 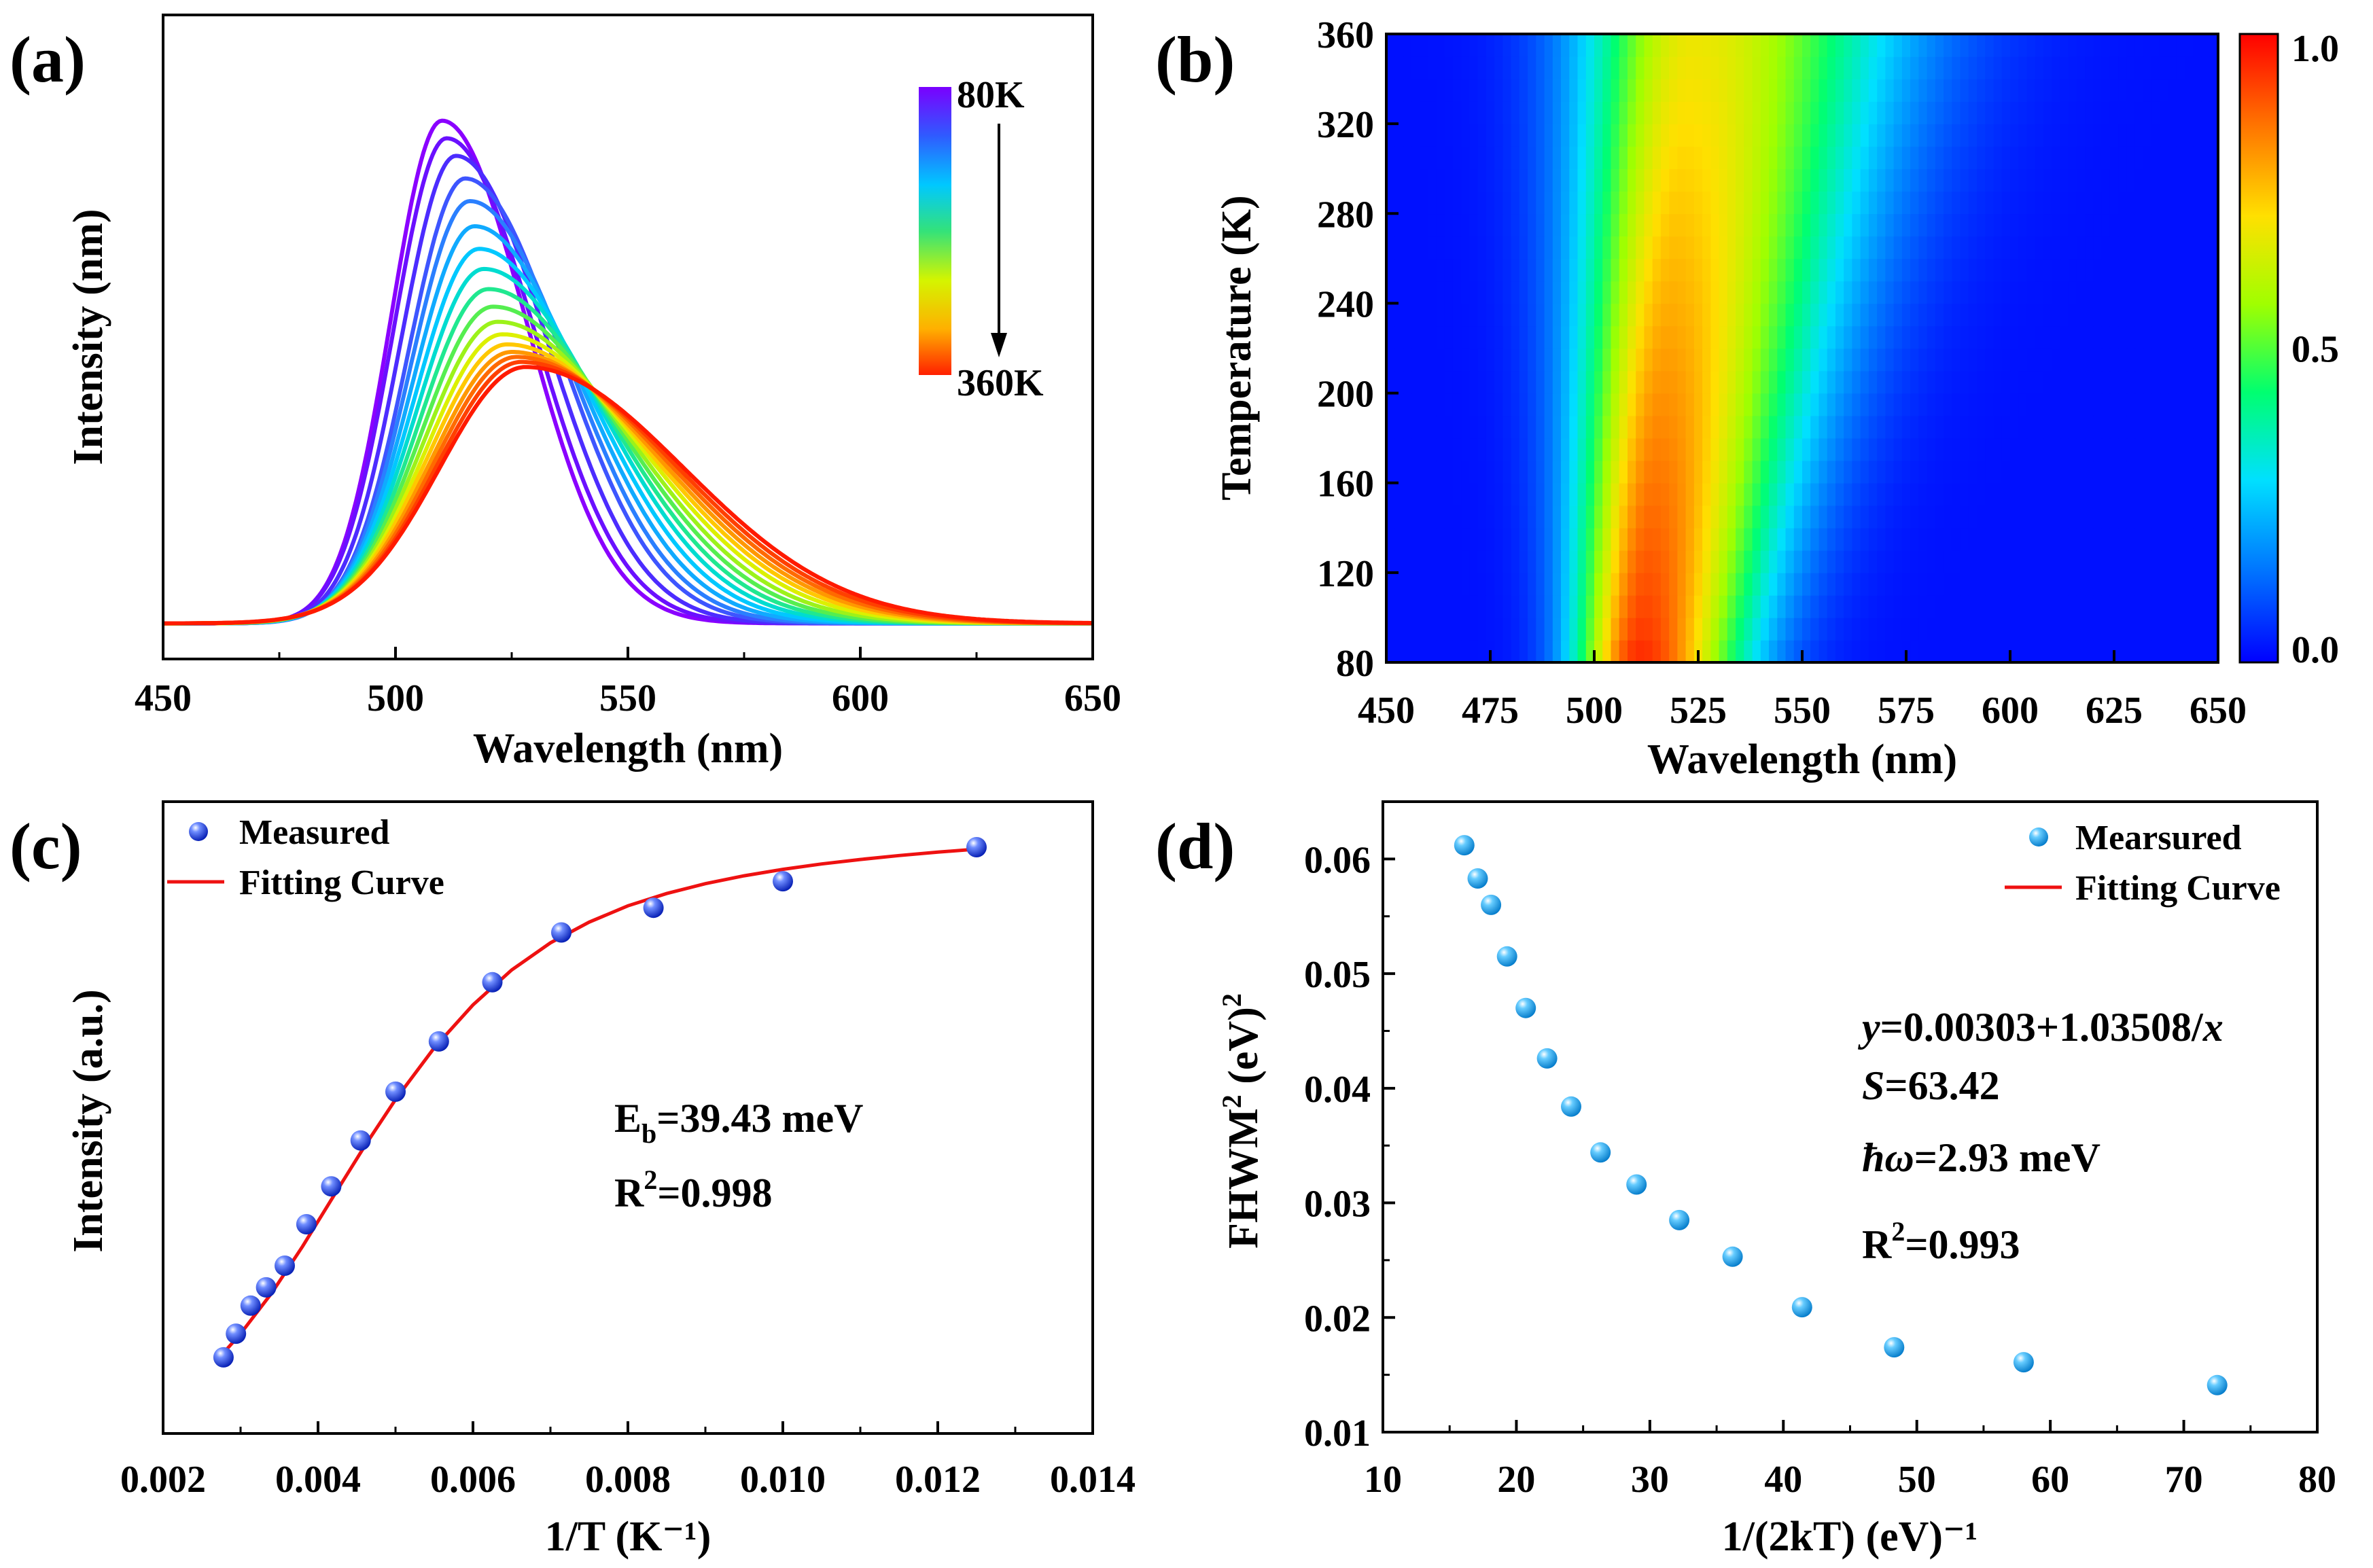 I want to click on panel-a-x-label: 550, so click(x=627, y=698).